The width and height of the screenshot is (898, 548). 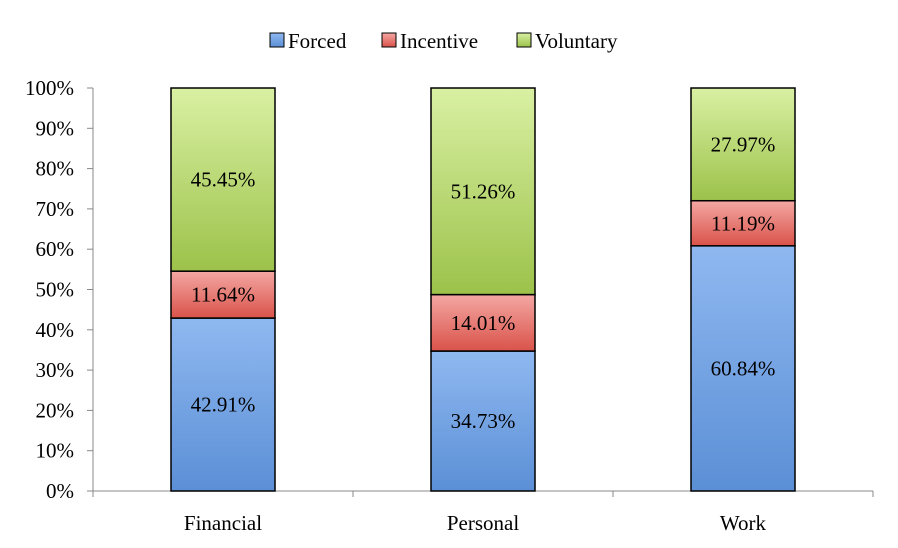 What do you see at coordinates (483, 523) in the screenshot?
I see `x-category-label: Personal` at bounding box center [483, 523].